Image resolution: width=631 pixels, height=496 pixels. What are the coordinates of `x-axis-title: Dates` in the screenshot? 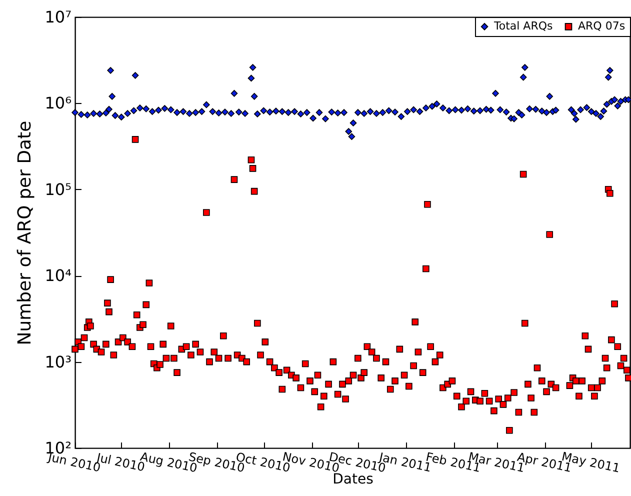 It's located at (353, 479).